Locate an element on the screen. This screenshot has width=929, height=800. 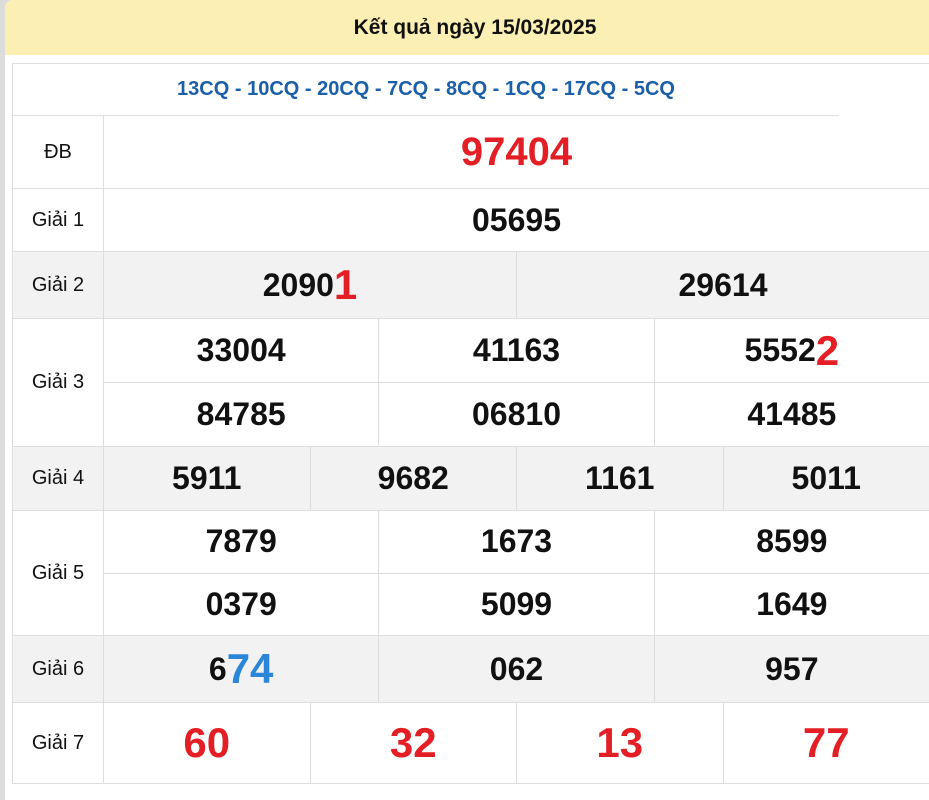
number-digits: 0379 is located at coordinates (241, 604).